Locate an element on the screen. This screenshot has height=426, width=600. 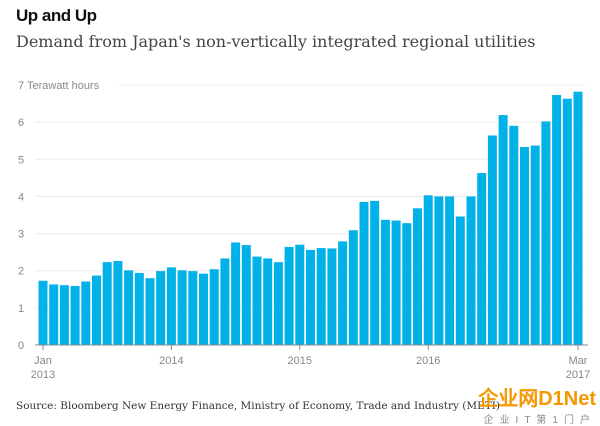
chart-title: Up and Up is located at coordinates (56, 15).